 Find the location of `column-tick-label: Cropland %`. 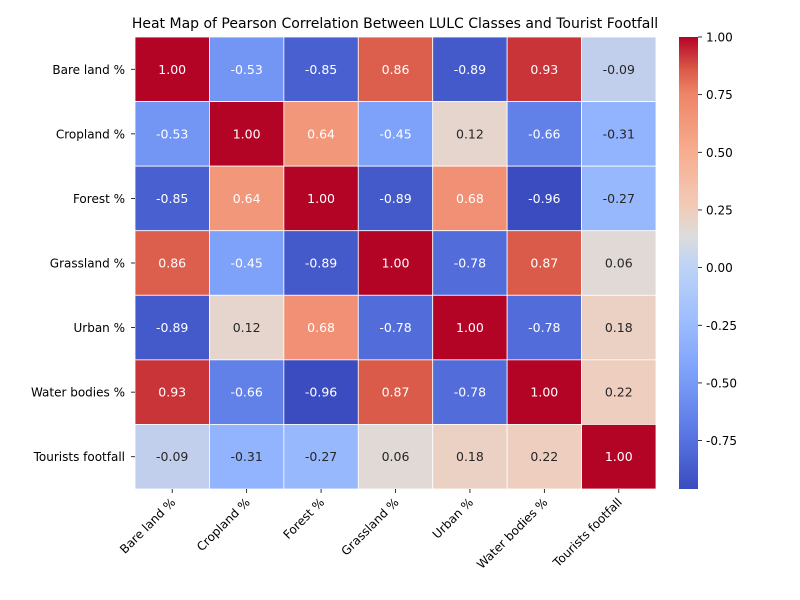

column-tick-label: Cropland % is located at coordinates (223, 524).